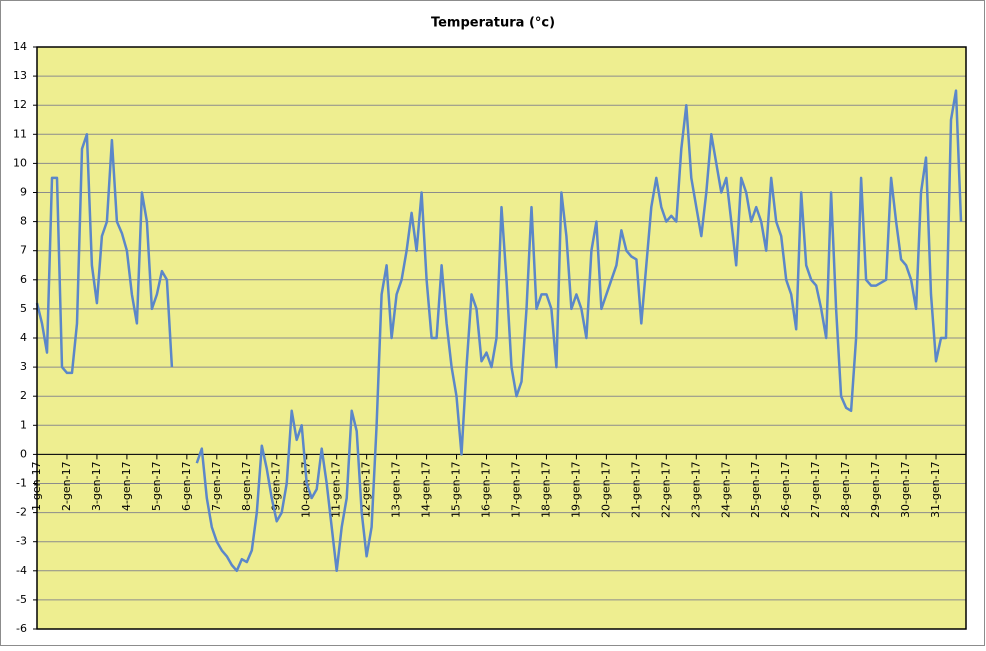 The image size is (986, 651). I want to click on y-tick-label: 4, so click(23, 337).